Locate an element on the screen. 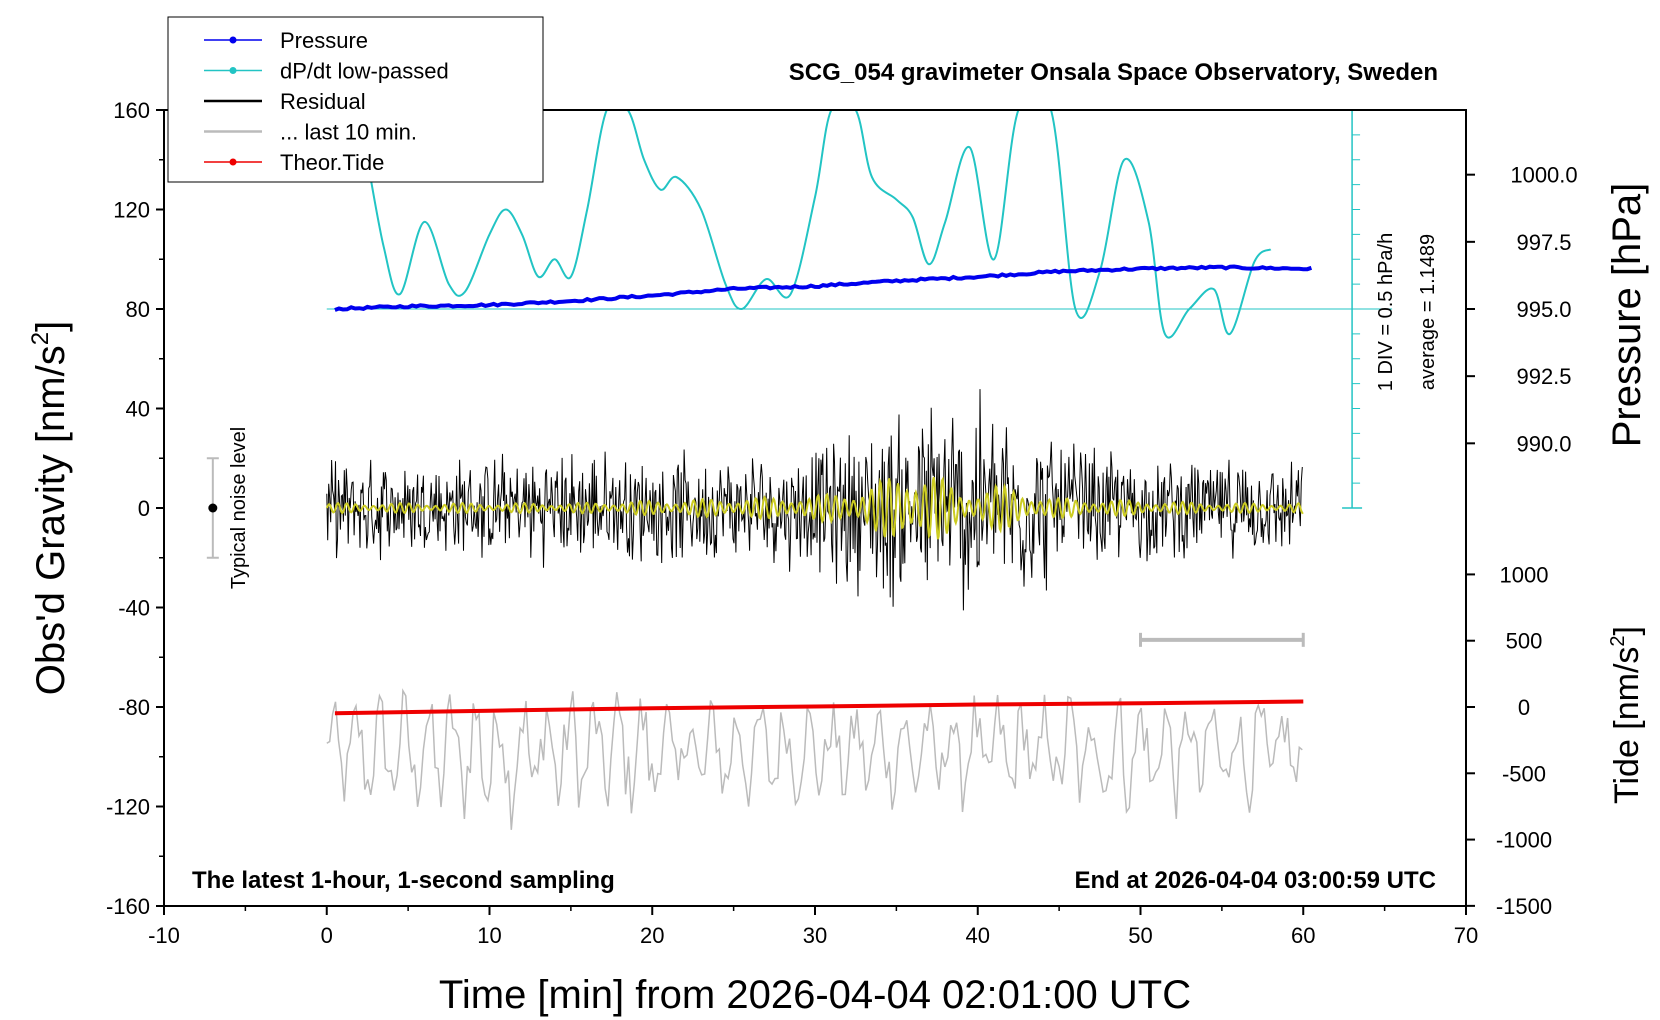  tide-tick-label: -1000 is located at coordinates (1524, 840).